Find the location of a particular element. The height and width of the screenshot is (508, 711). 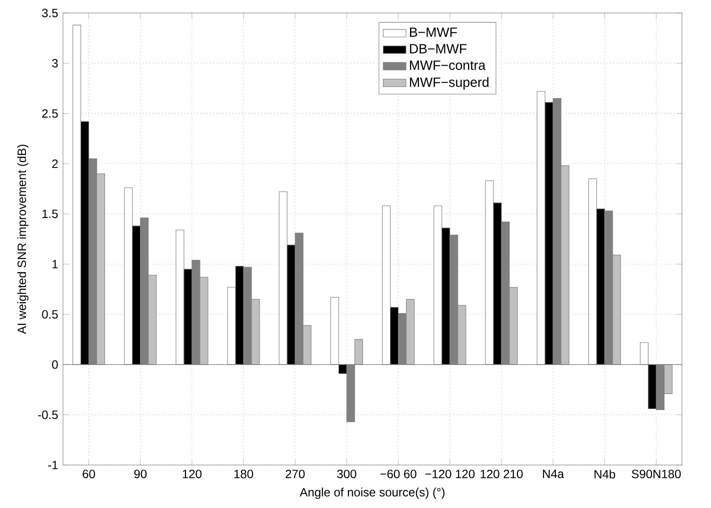

x-tick-label: N4a is located at coordinates (553, 474).